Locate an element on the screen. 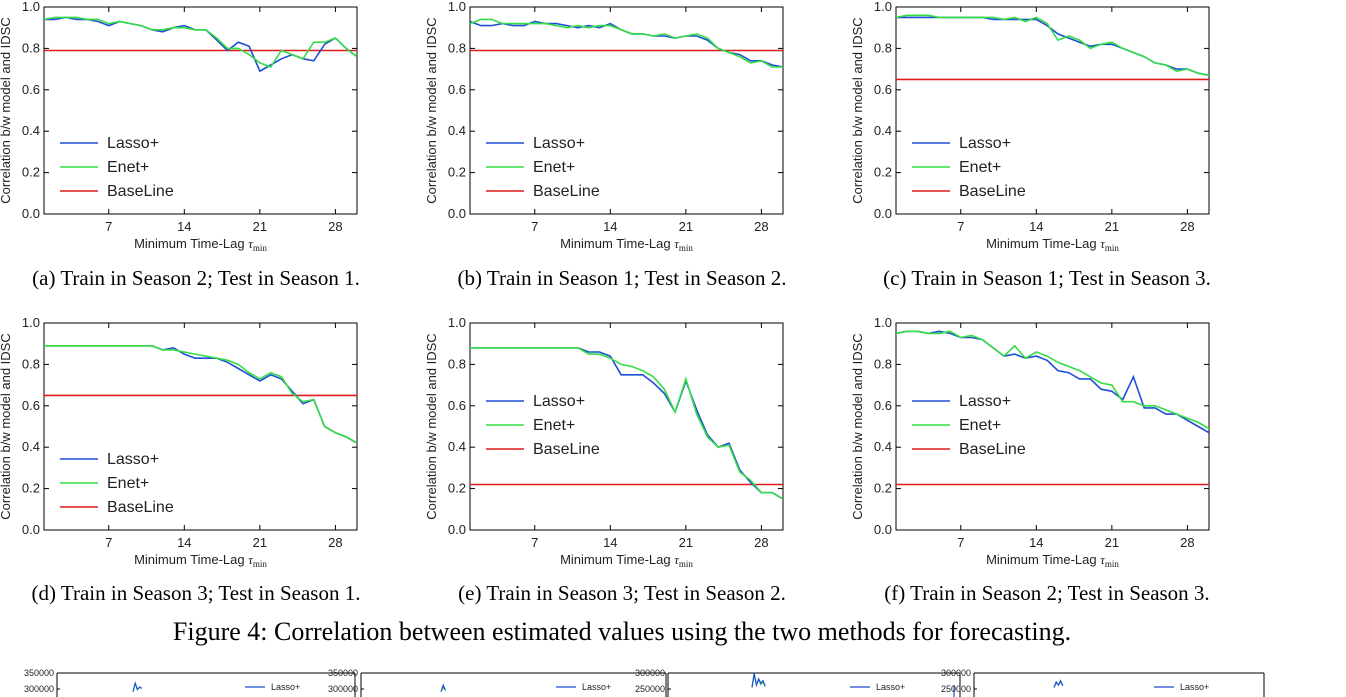  mini-chart-panel-1: 350000 300000 Lasso+ is located at coordinates (190, 682).